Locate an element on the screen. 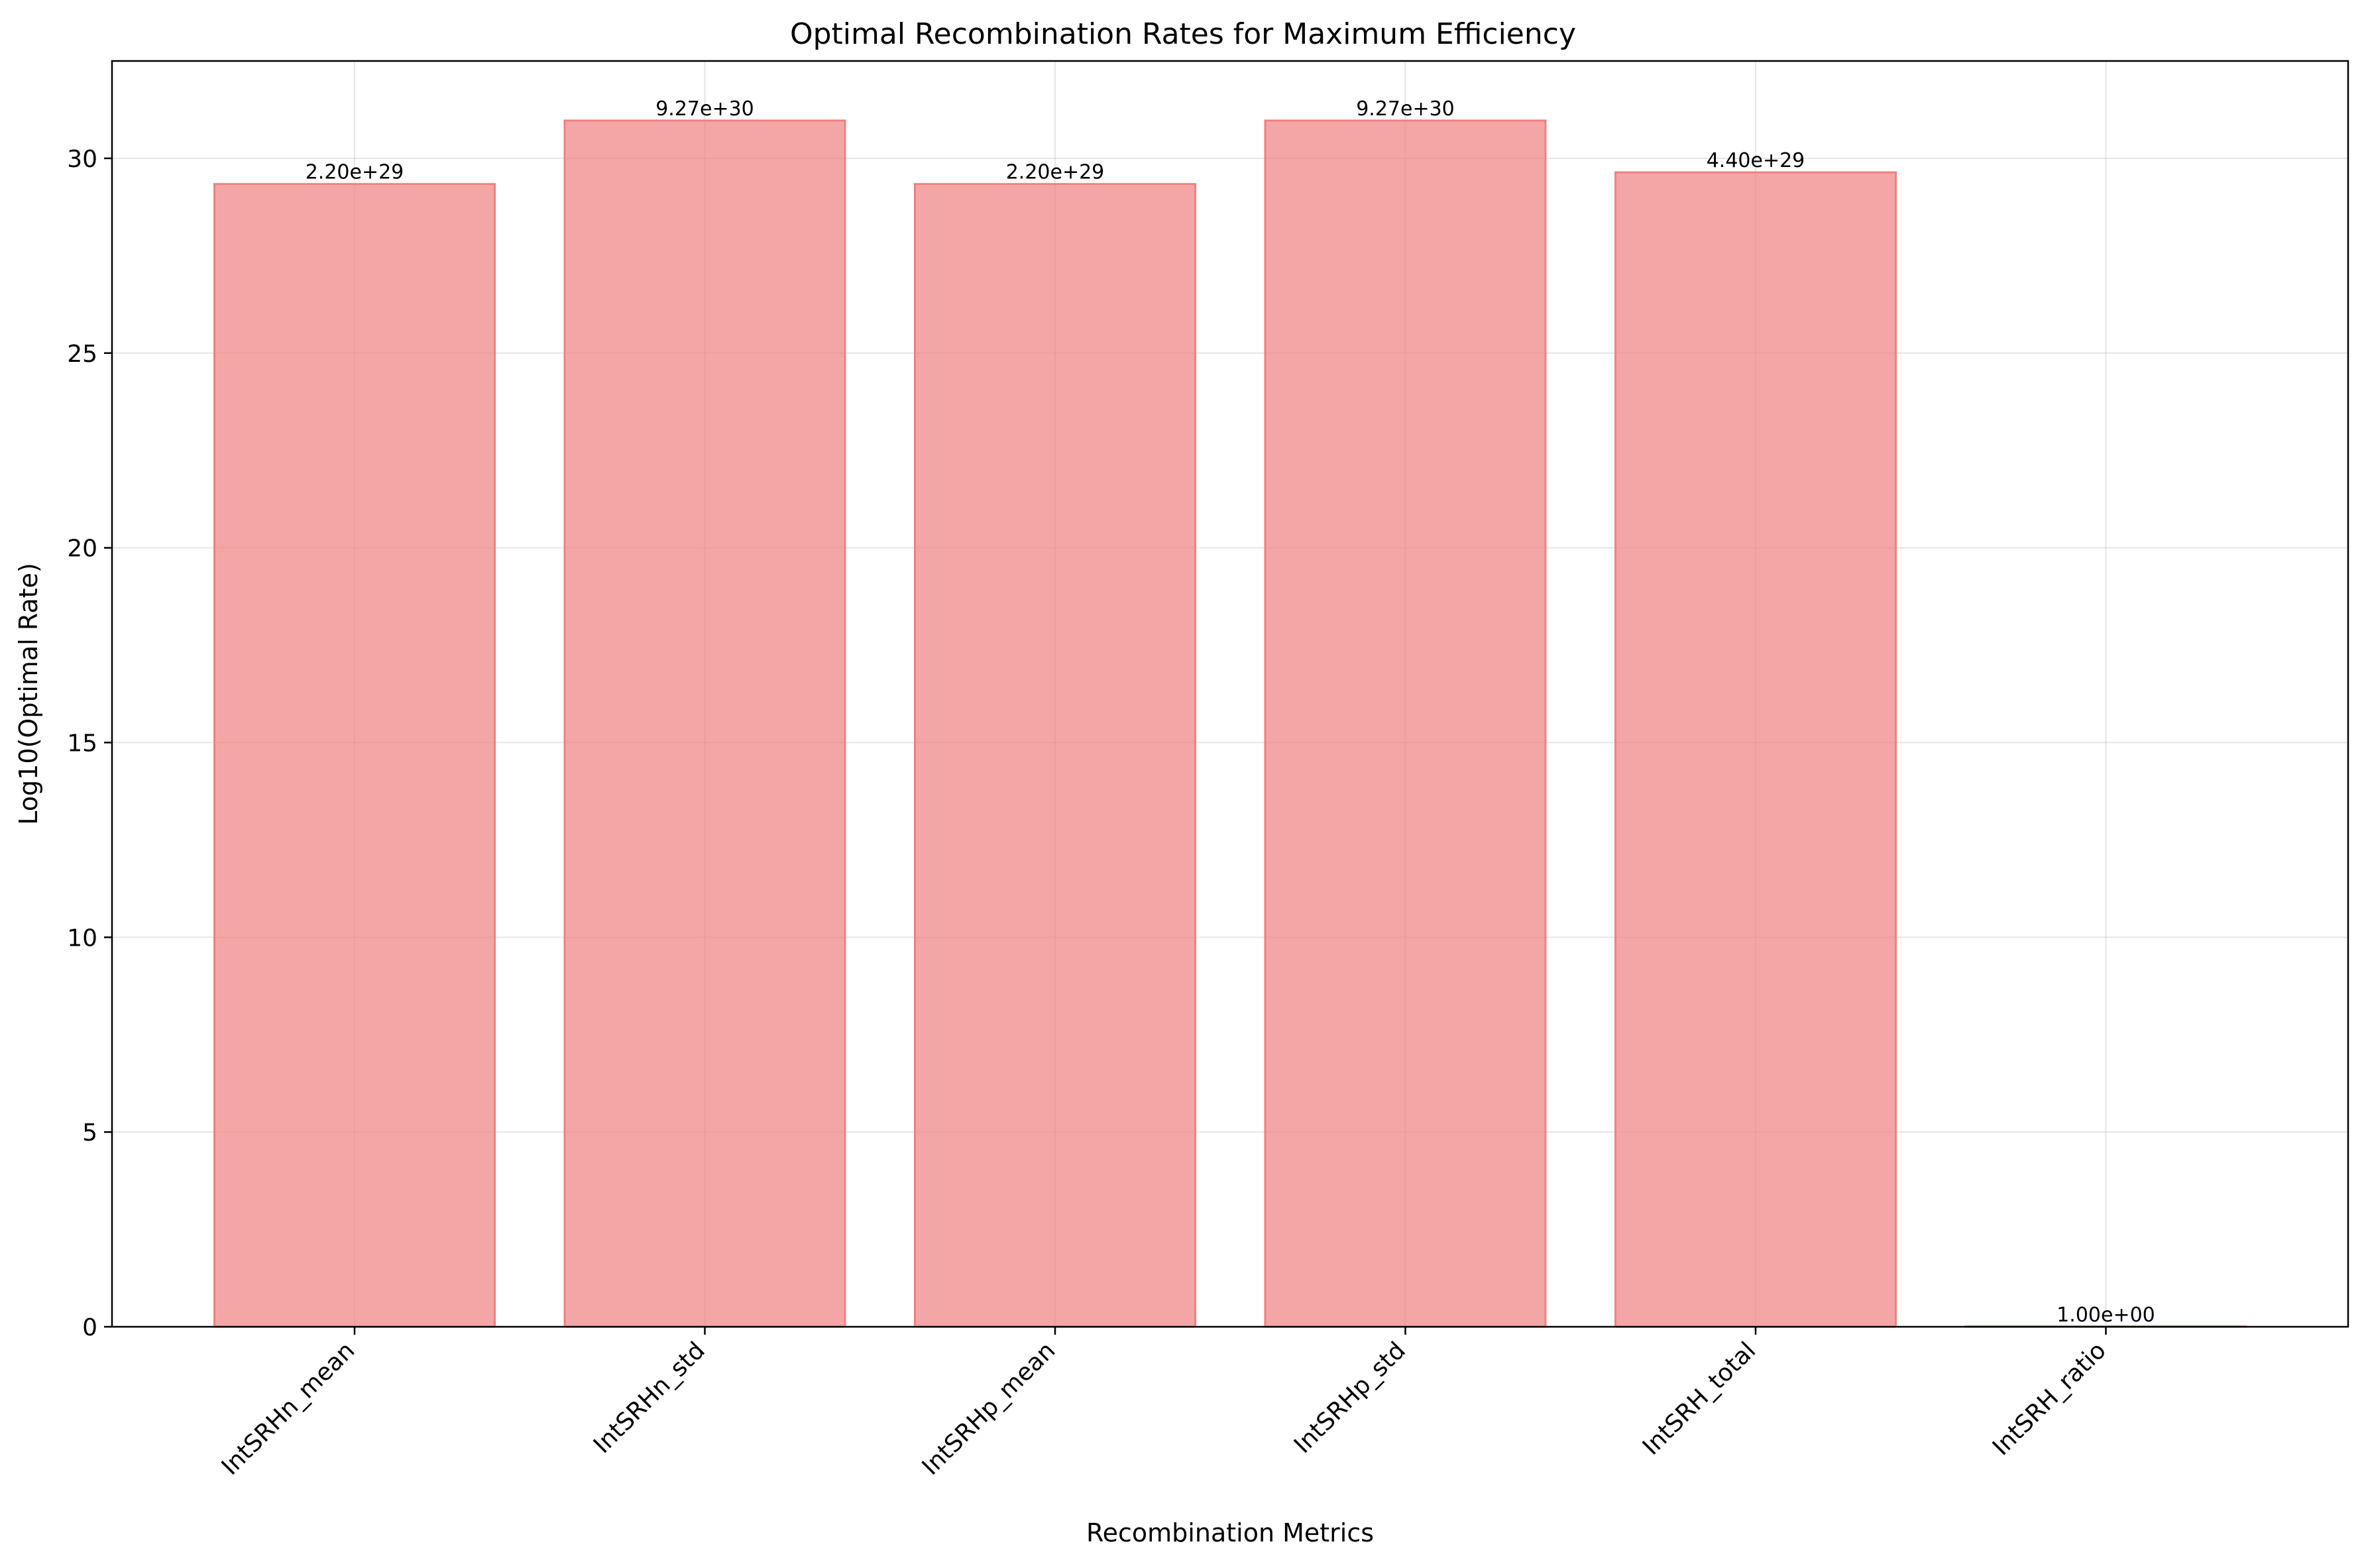 The height and width of the screenshot is (1568, 2366). bar-intsrhn-std is located at coordinates (704, 723).